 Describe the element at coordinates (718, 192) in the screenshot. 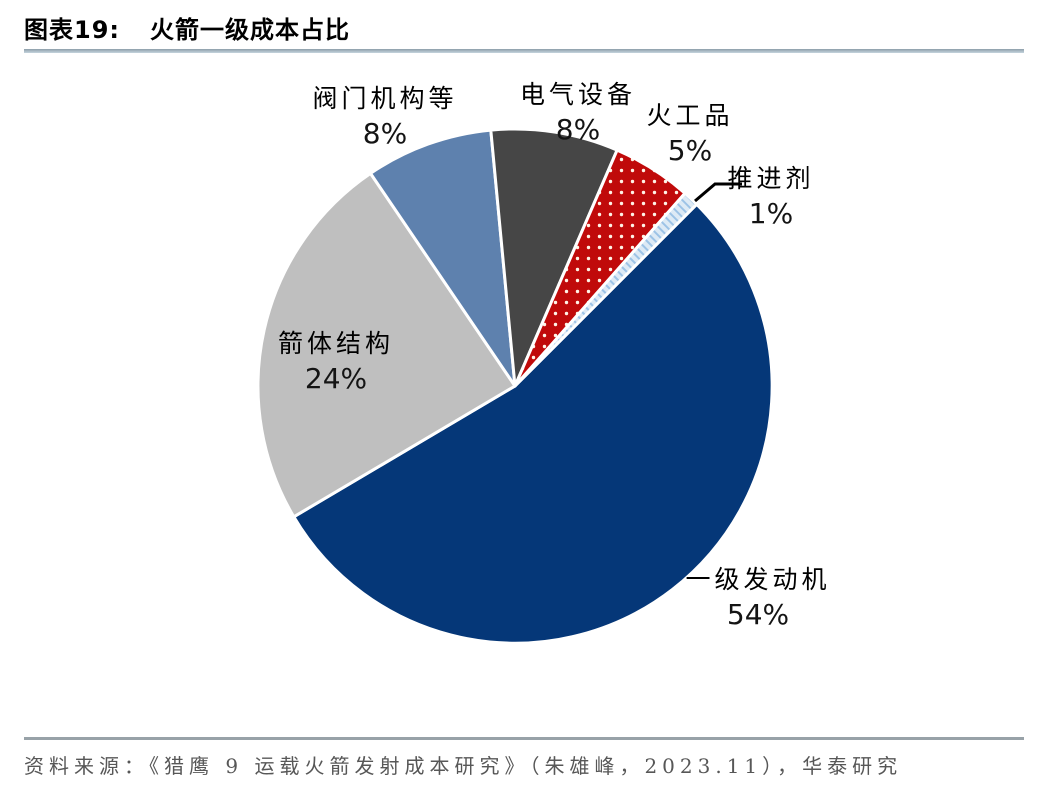

I see `leader-line-propellant` at that location.